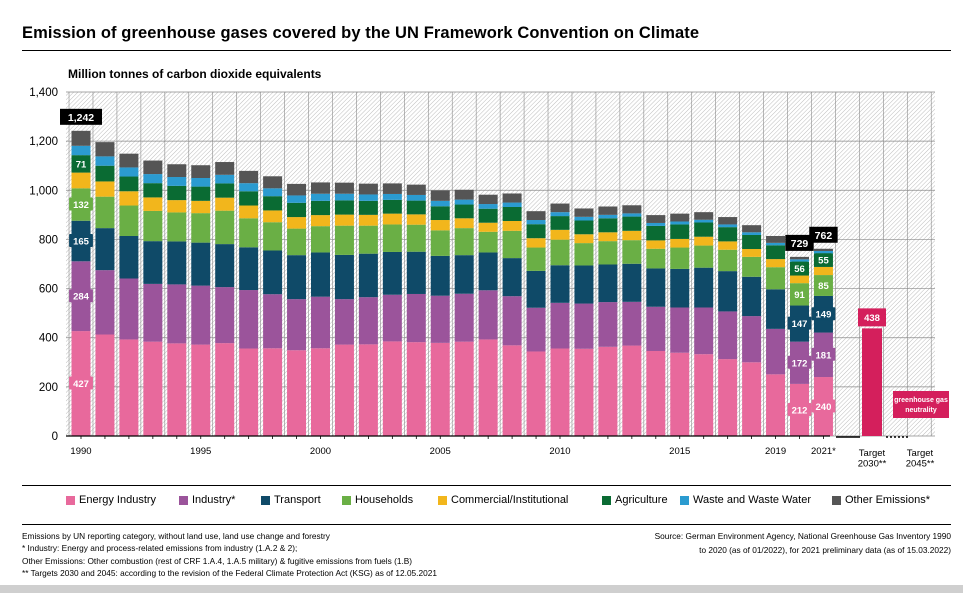 The width and height of the screenshot is (963, 593). I want to click on legend-item: Energy Industry, so click(111, 500).